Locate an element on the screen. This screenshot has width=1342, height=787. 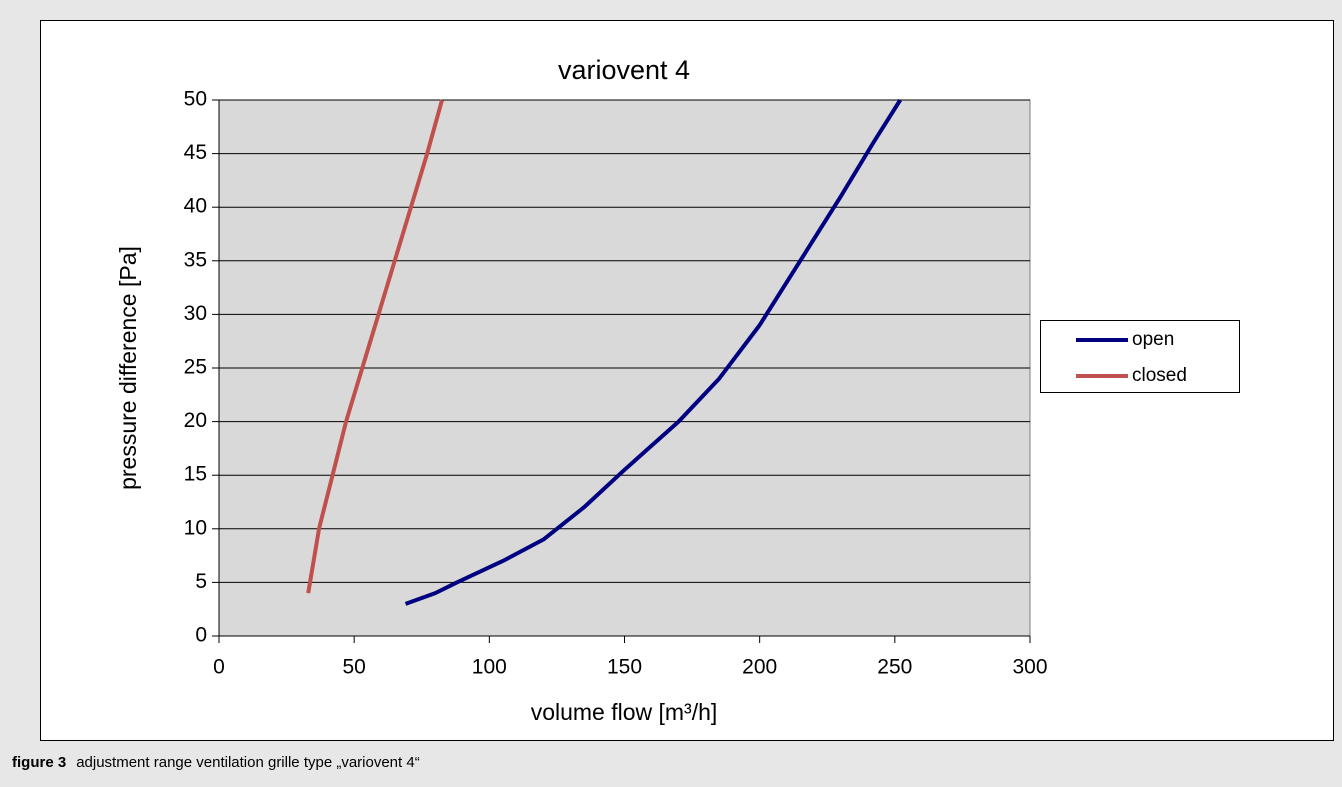
y-tick-label: 15 is located at coordinates (195, 474).